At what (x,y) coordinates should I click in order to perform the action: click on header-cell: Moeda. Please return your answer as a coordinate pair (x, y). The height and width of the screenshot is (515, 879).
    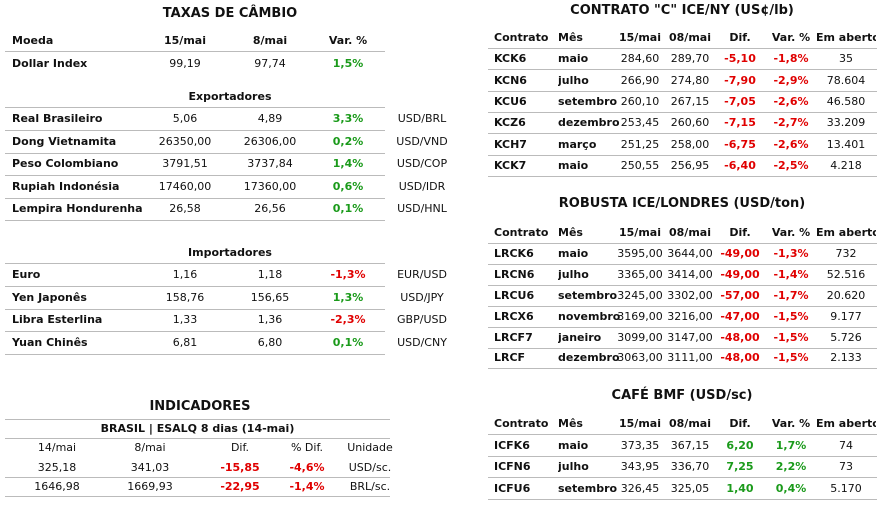
    Looking at the image, I should click on (33, 40).